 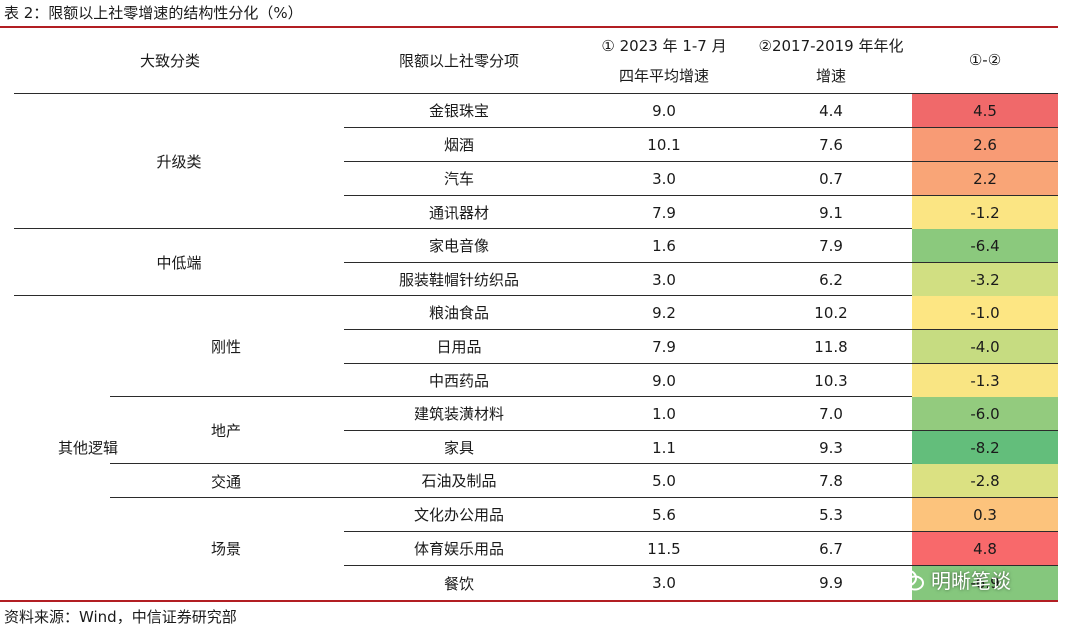 What do you see at coordinates (458, 583) in the screenshot?
I see `row-item-label: 餐饮` at bounding box center [458, 583].